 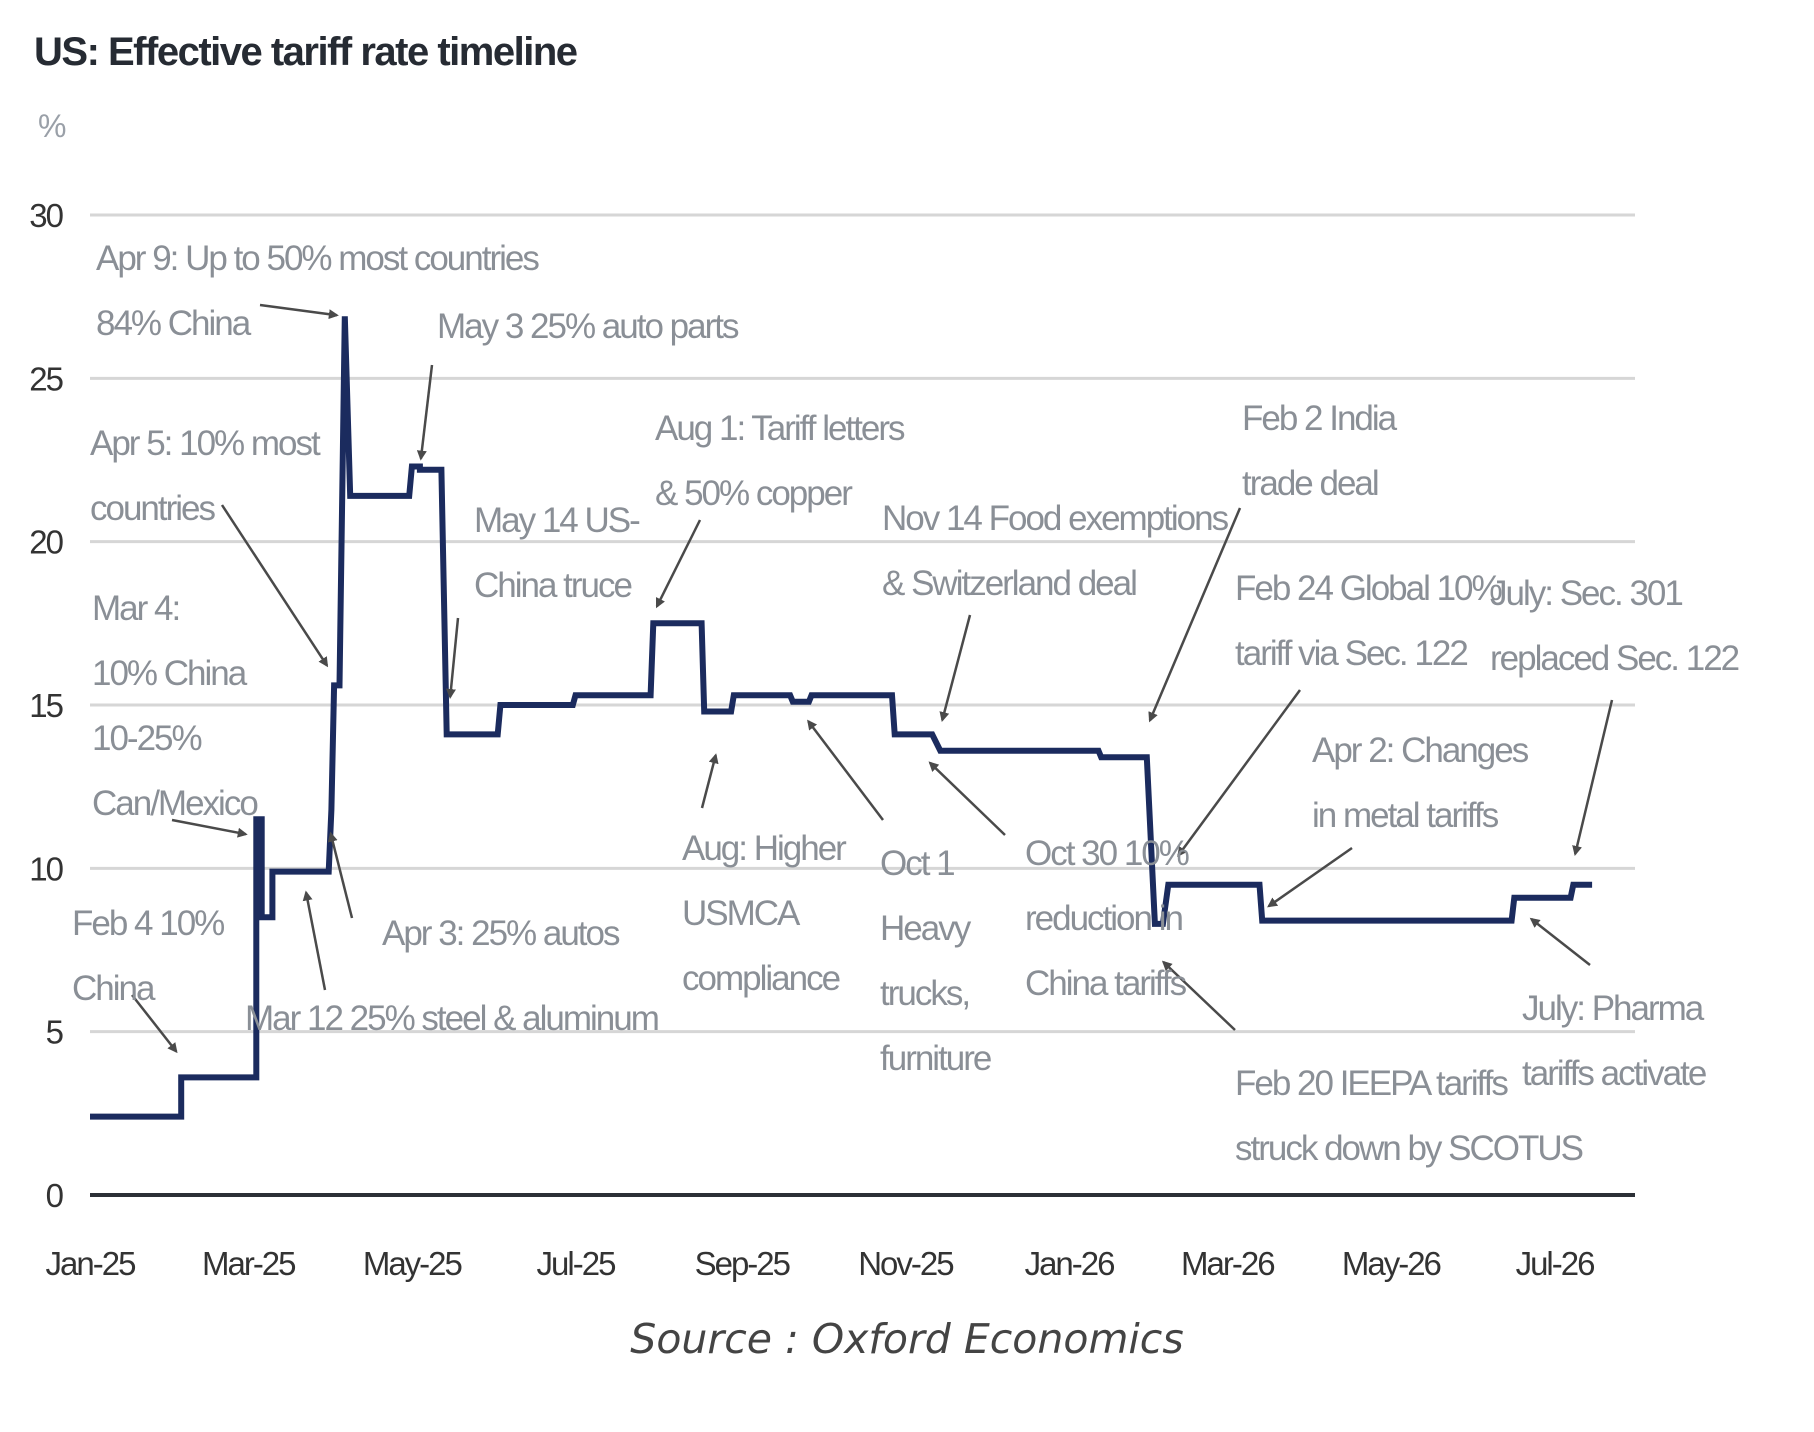 What do you see at coordinates (1614, 1073) in the screenshot?
I see `annotation-line: tariffs activate` at bounding box center [1614, 1073].